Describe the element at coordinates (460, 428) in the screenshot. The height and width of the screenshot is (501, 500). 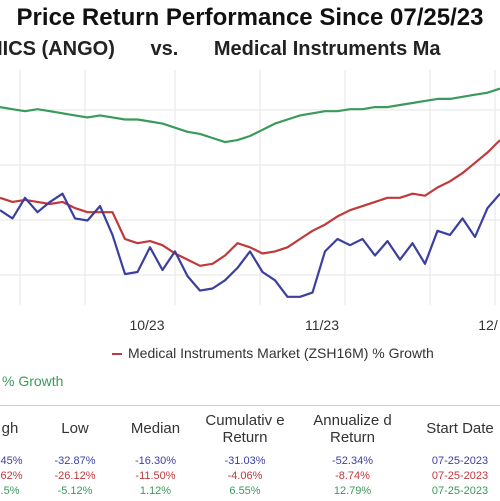
I see `table-header-start-date: Start Date` at that location.